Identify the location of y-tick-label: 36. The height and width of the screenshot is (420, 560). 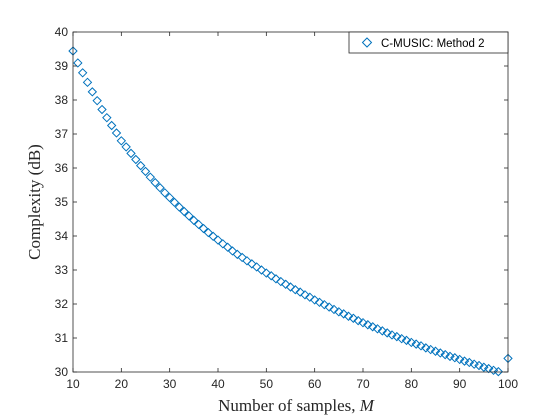
(62, 168).